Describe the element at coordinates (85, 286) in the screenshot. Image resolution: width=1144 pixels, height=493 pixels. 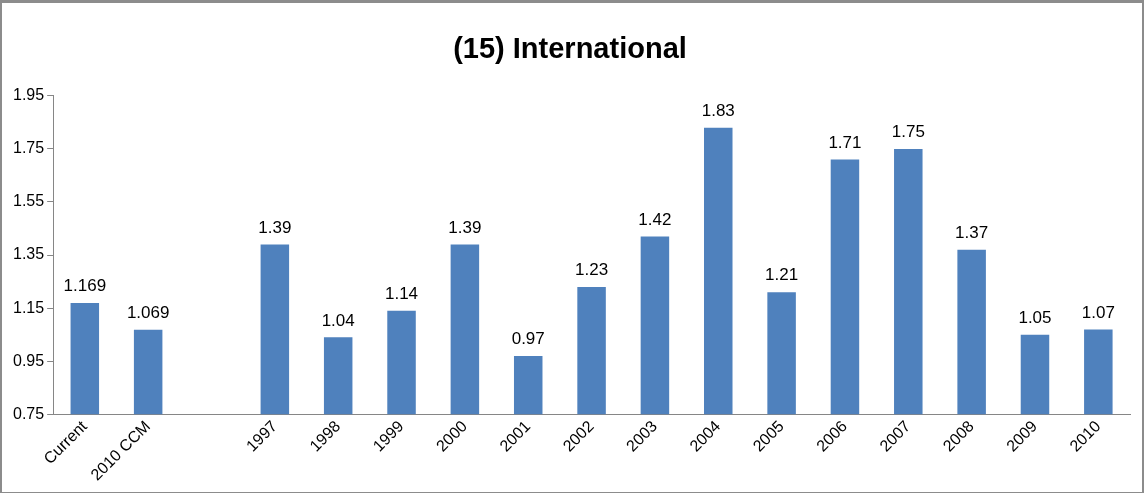
I see `data-label: 1.169` at that location.